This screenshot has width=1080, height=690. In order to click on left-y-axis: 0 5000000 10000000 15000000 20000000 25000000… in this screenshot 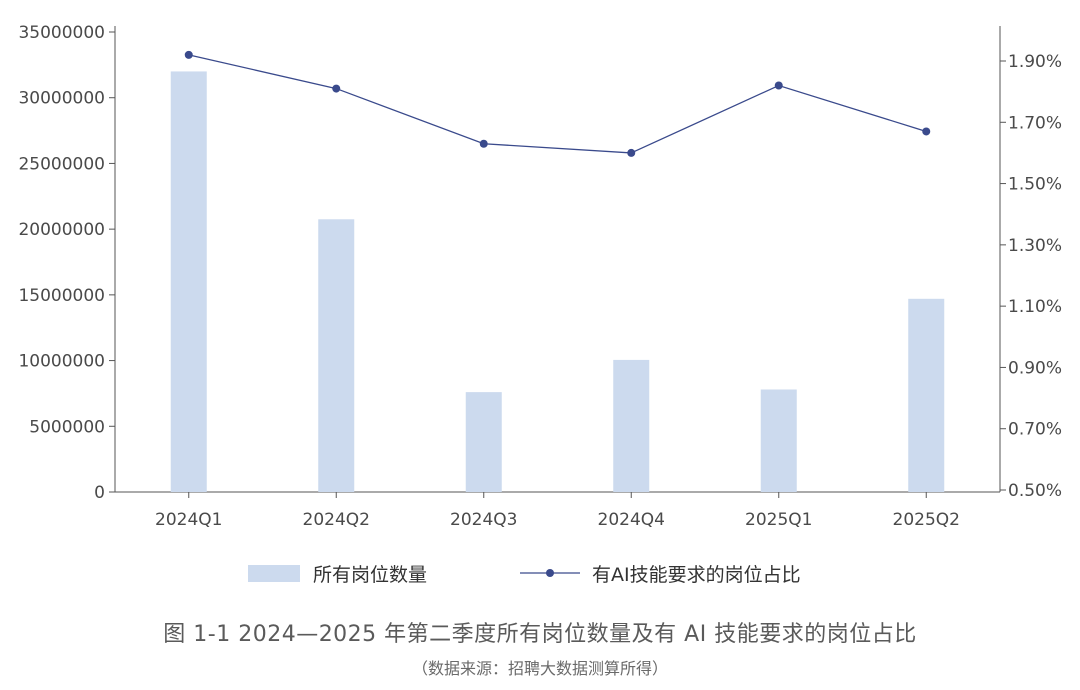, I will do `click(67, 263)`.